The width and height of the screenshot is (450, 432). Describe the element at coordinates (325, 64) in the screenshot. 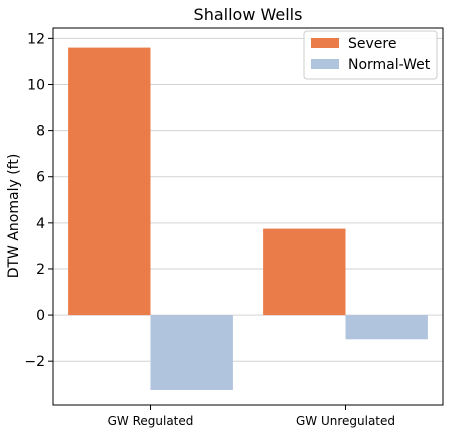

I see `legend-swatch-normal-wet` at that location.